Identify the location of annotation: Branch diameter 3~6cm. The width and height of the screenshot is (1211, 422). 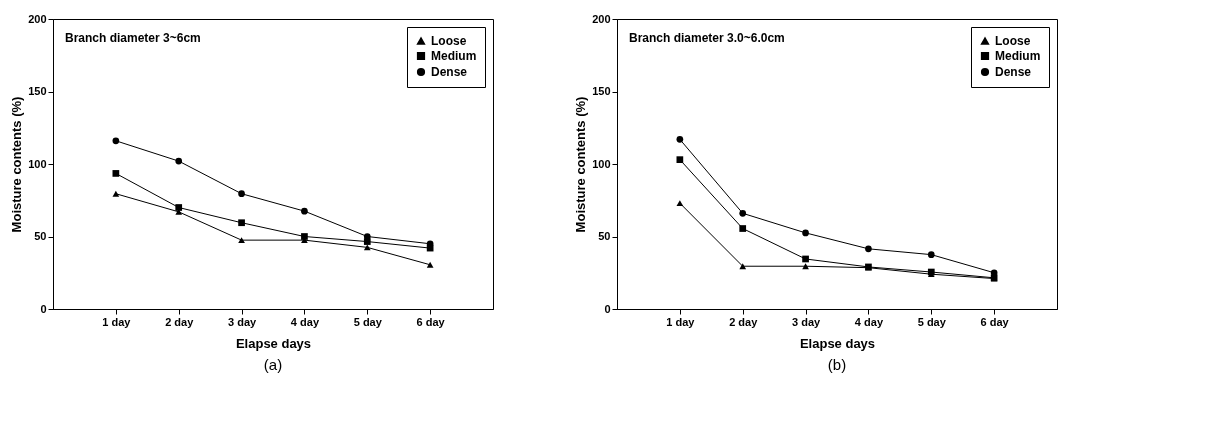
(133, 38).